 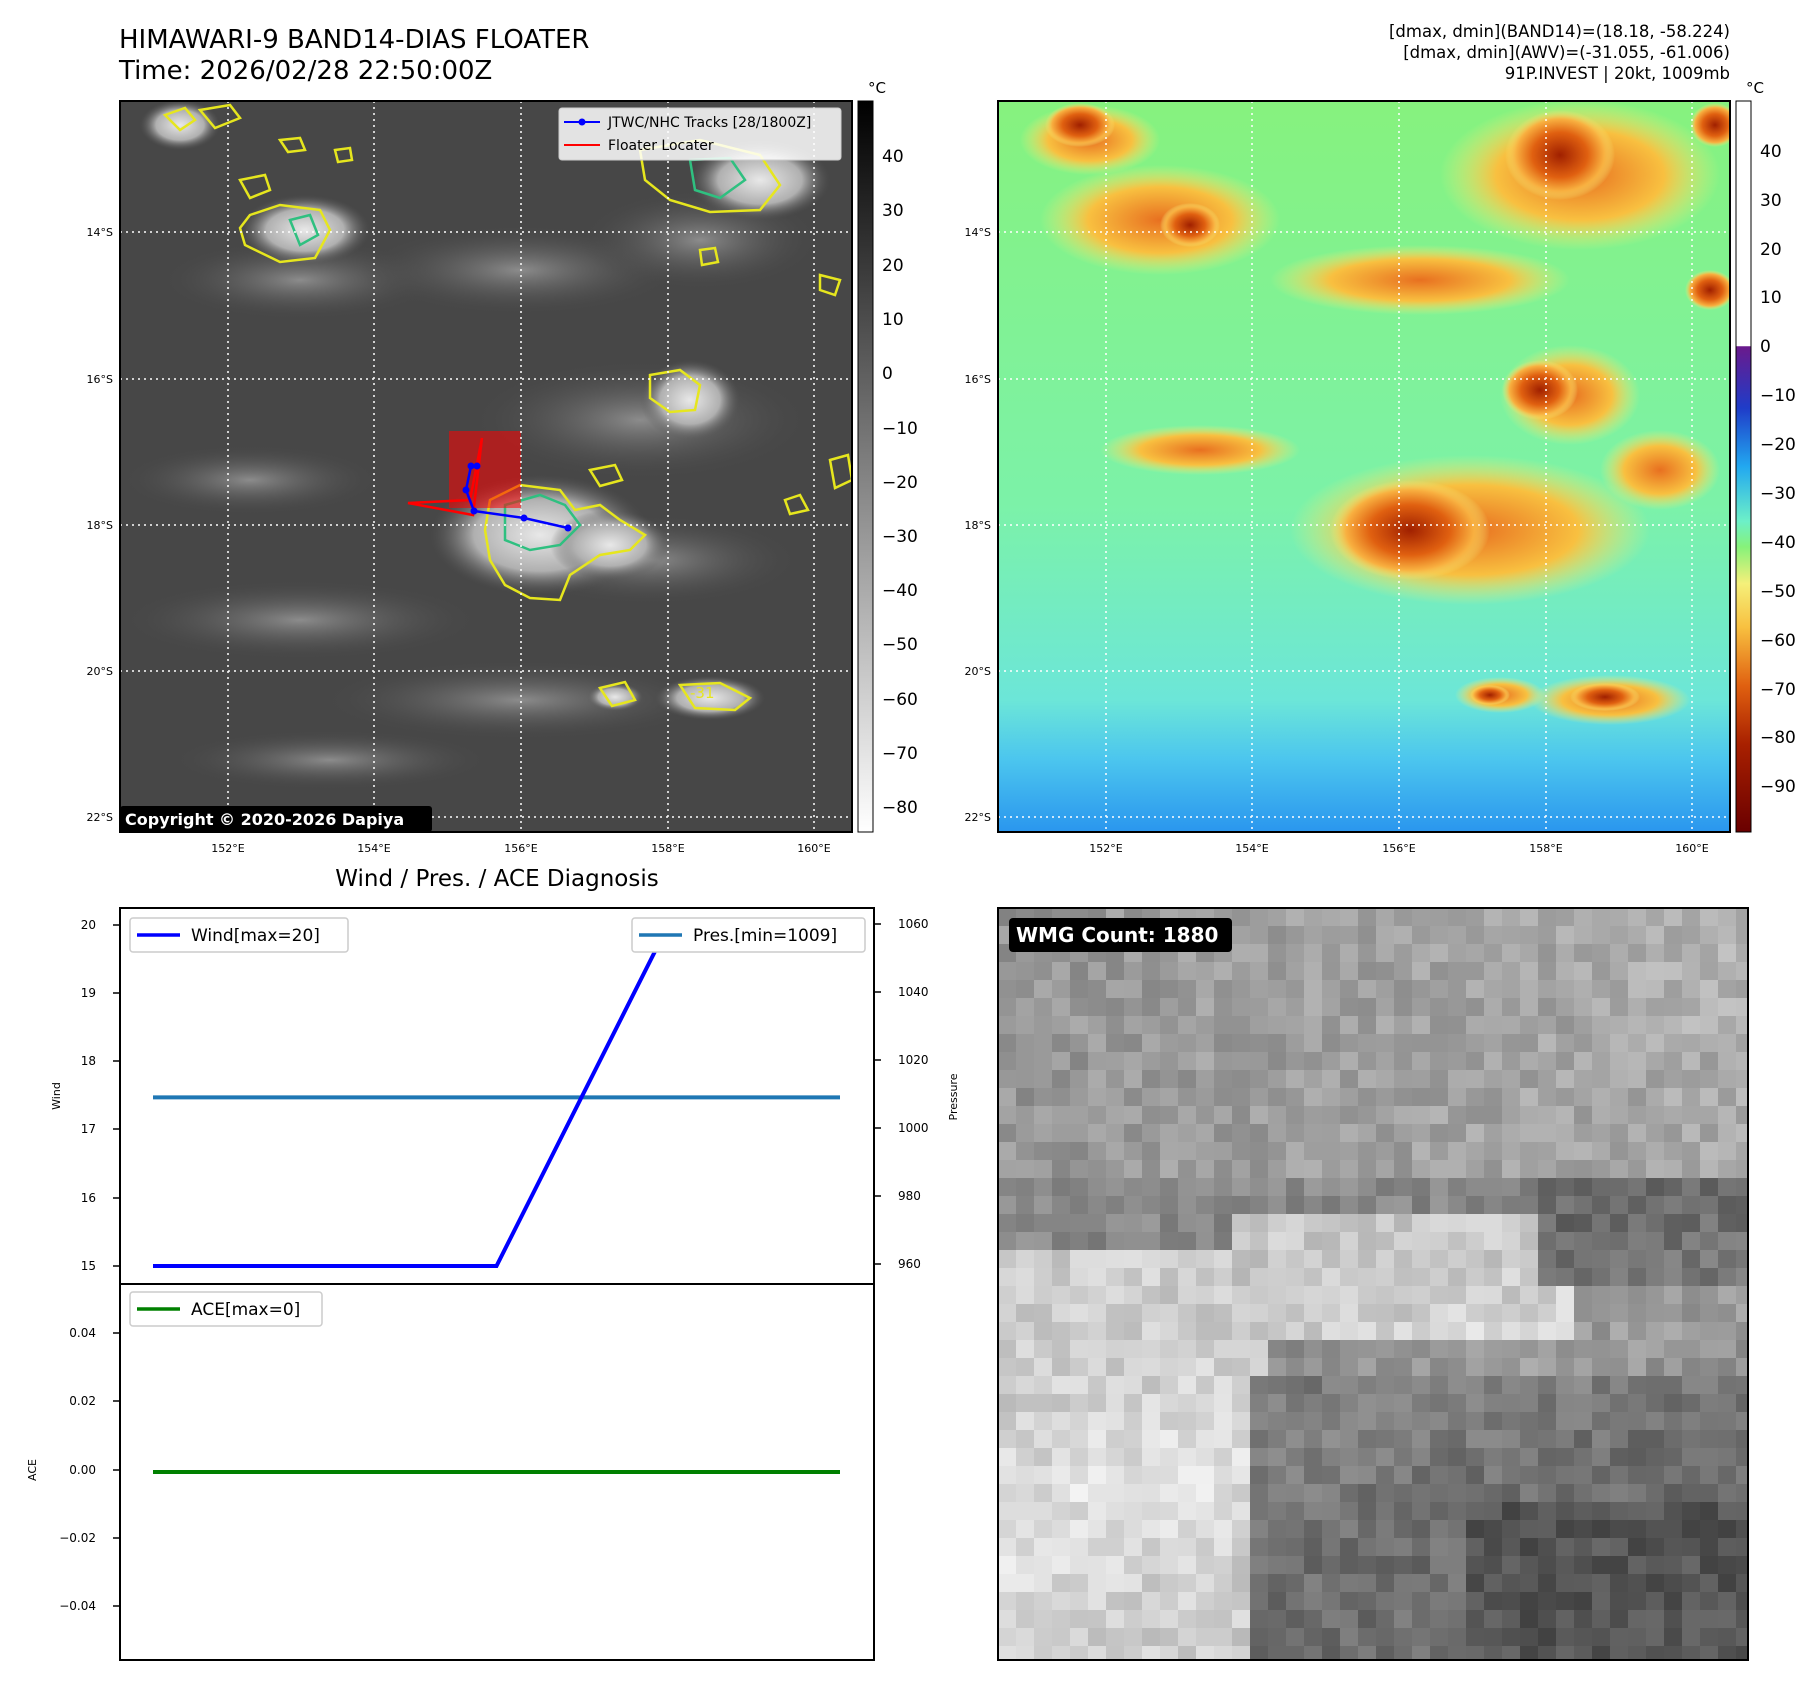 What do you see at coordinates (56, 1096) in the screenshot?
I see `wind-axis-label: Wind` at bounding box center [56, 1096].